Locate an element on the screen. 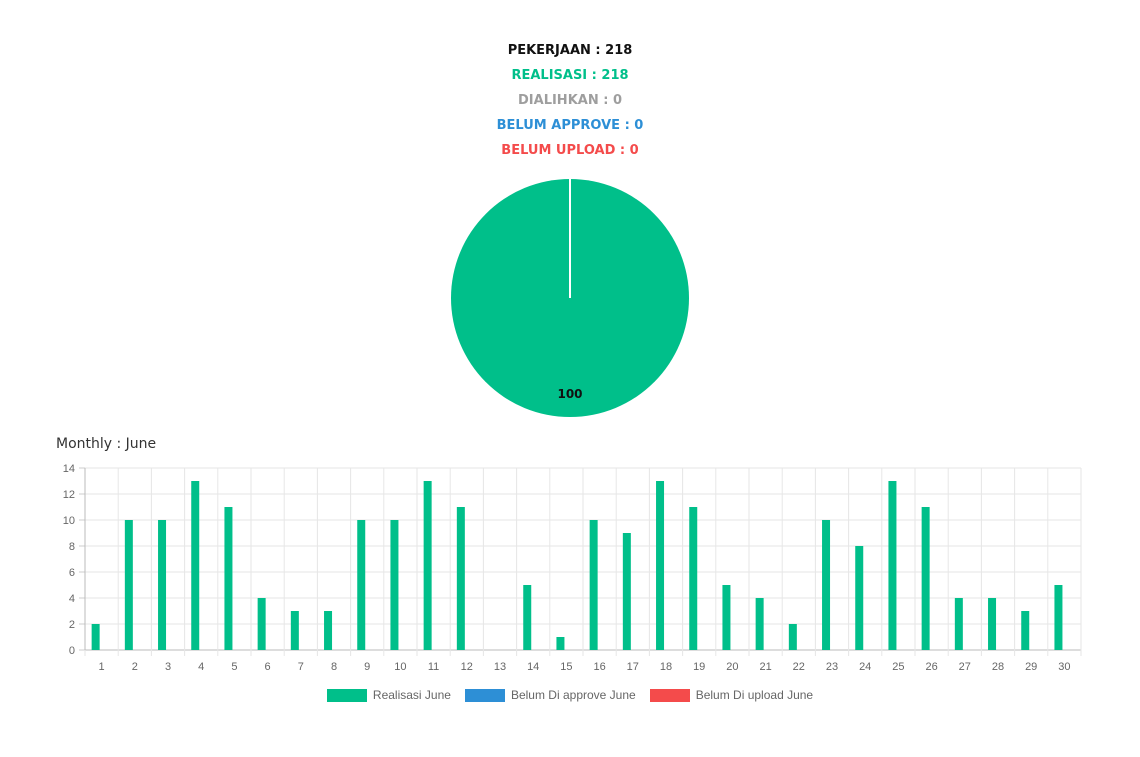 The height and width of the screenshot is (757, 1140). x-tick-label: 12 is located at coordinates (467, 667).